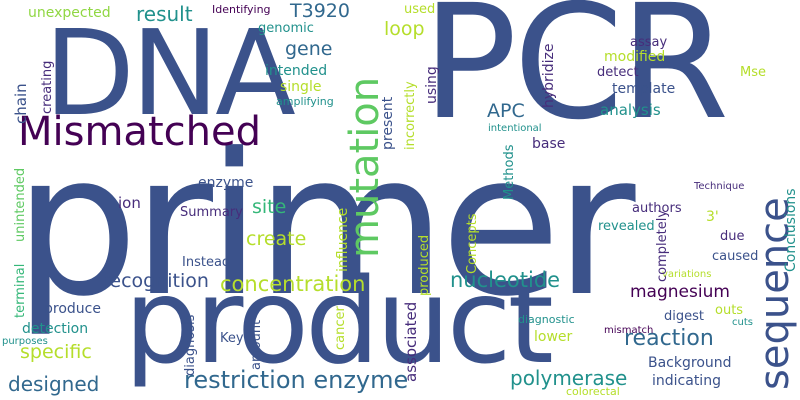  Describe the element at coordinates (684, 316) in the screenshot. I see `word-digest: digest` at that location.